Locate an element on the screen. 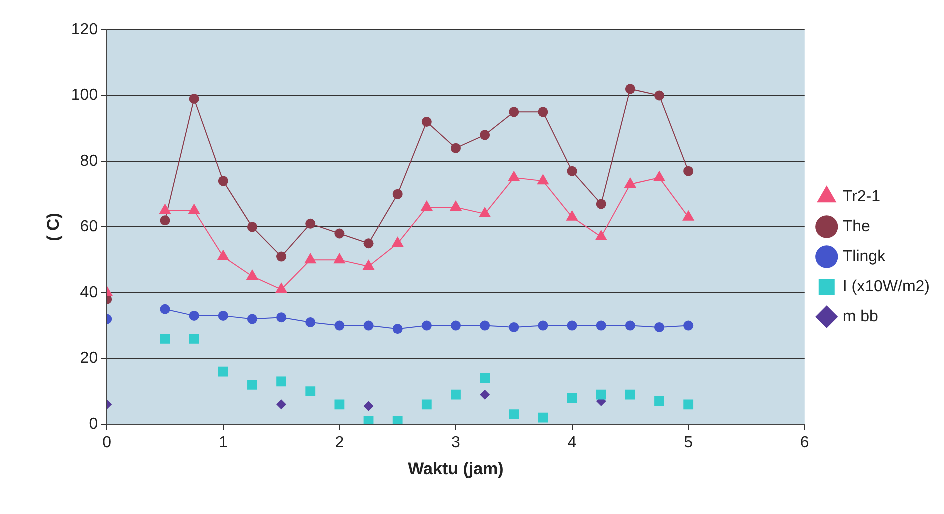  legend-label: The is located at coordinates (856, 227).